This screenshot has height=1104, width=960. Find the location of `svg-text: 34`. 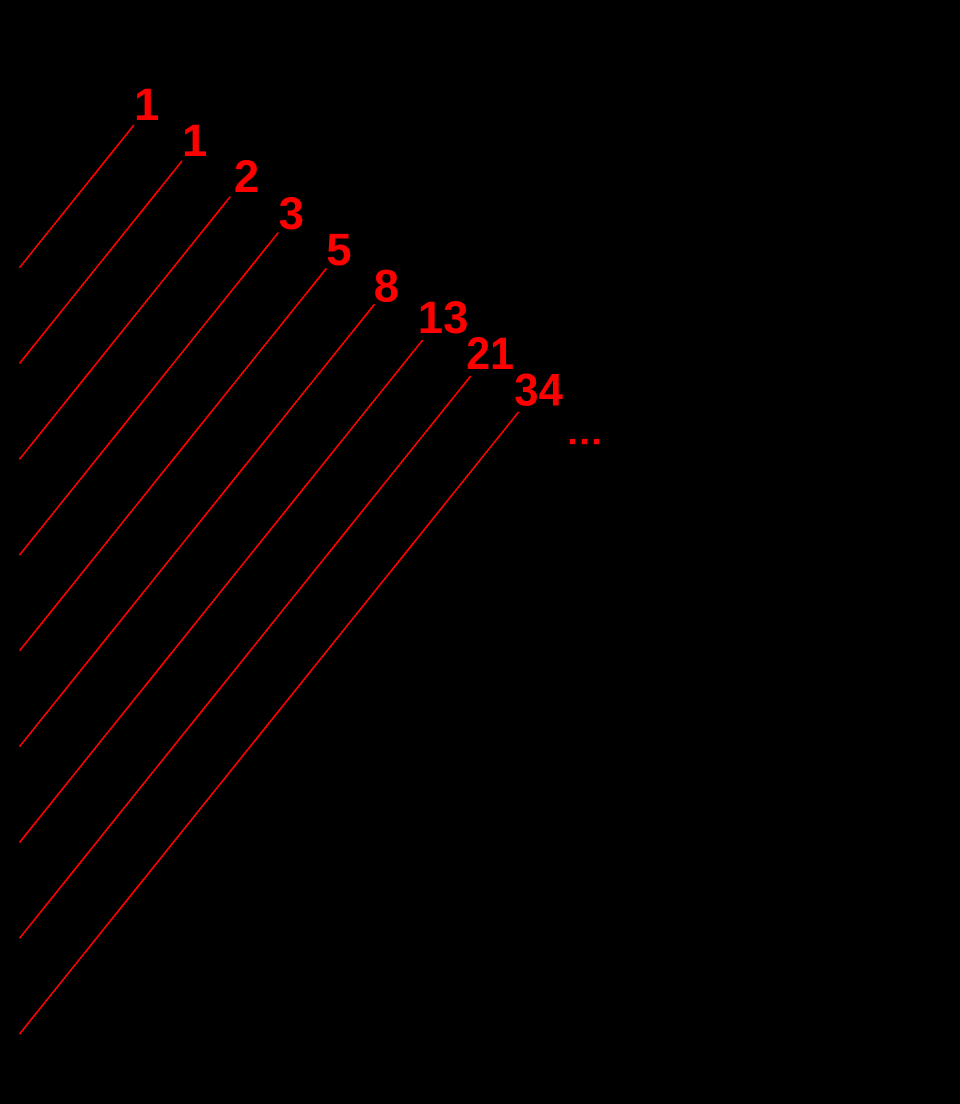

svg-text: 34 is located at coordinates (538, 389).